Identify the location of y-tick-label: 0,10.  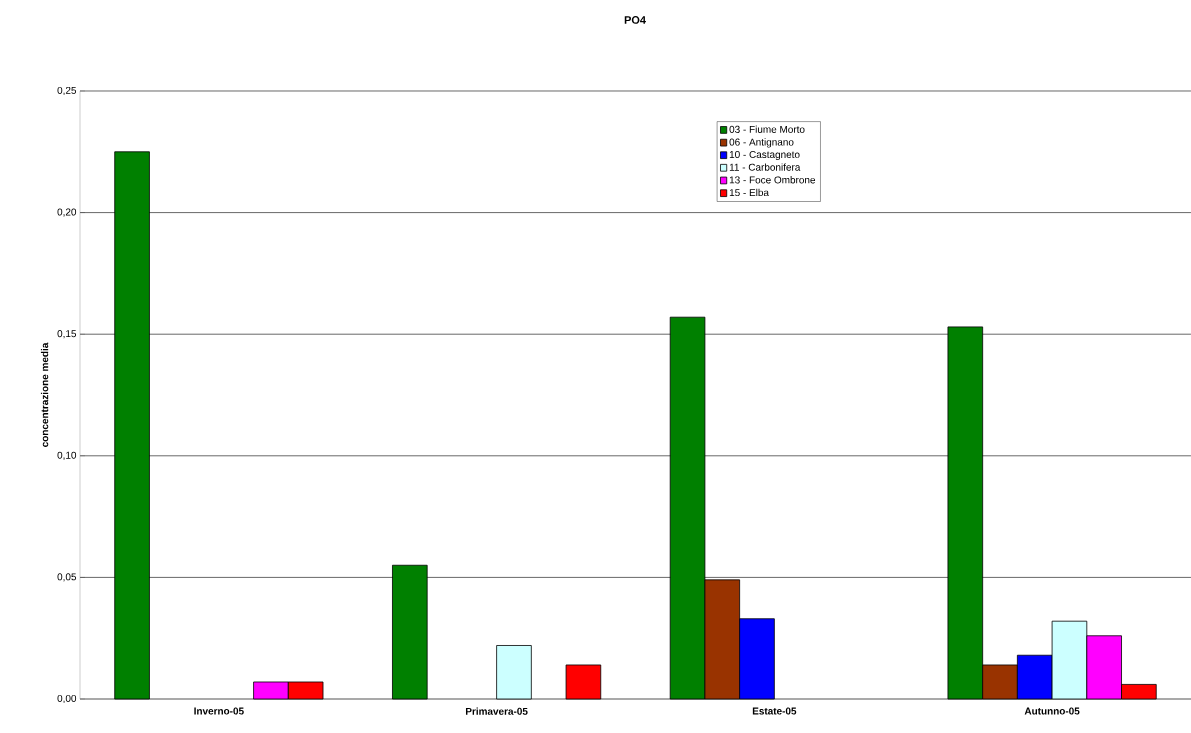
(67, 455).